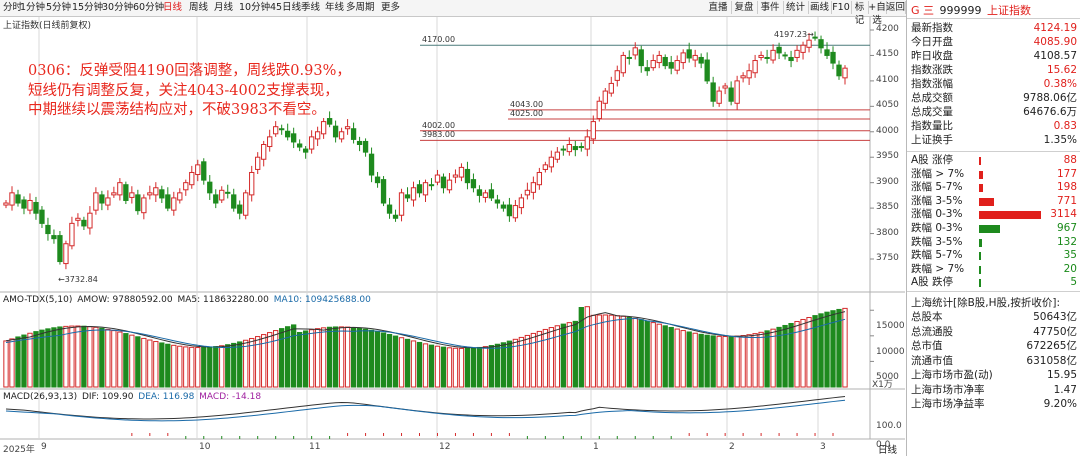  I want to click on price-tick-label: 3900, so click(887, 181).